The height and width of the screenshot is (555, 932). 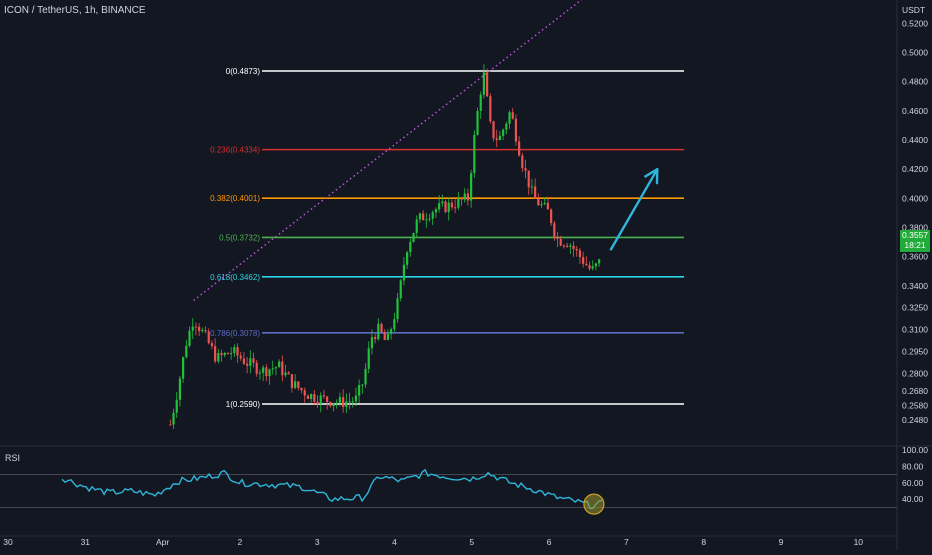 I want to click on rsi-tick-label: 80.00, so click(x=913, y=466).